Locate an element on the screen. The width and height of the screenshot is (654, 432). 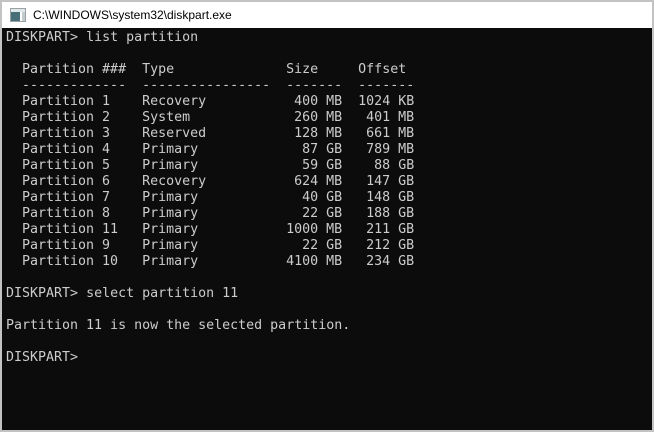
table-header-row: Partition ### Type Size Offset is located at coordinates (329, 70).